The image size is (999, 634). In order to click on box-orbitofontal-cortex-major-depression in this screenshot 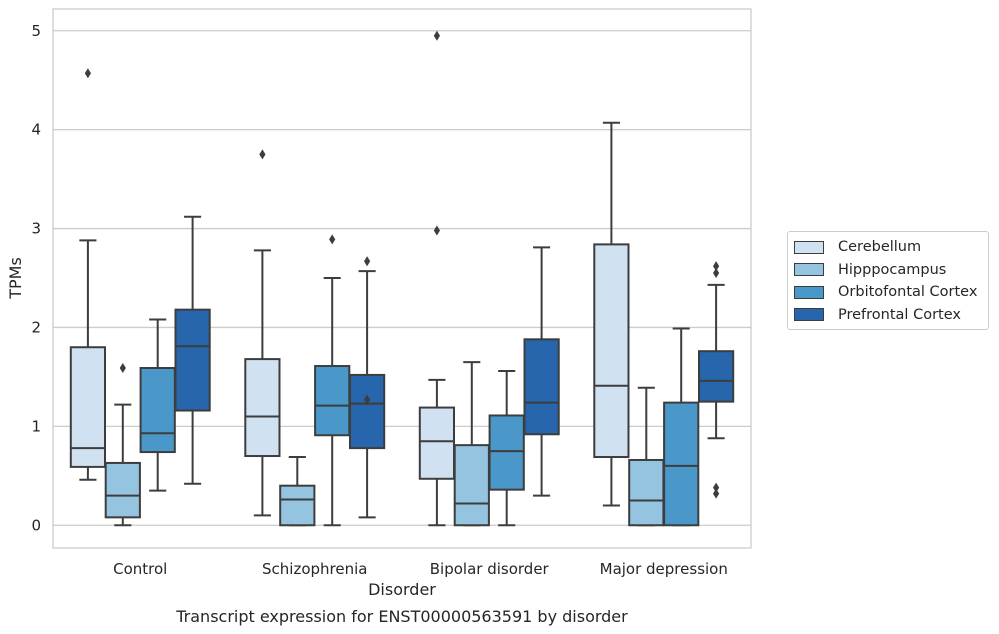, I will do `click(681, 427)`.